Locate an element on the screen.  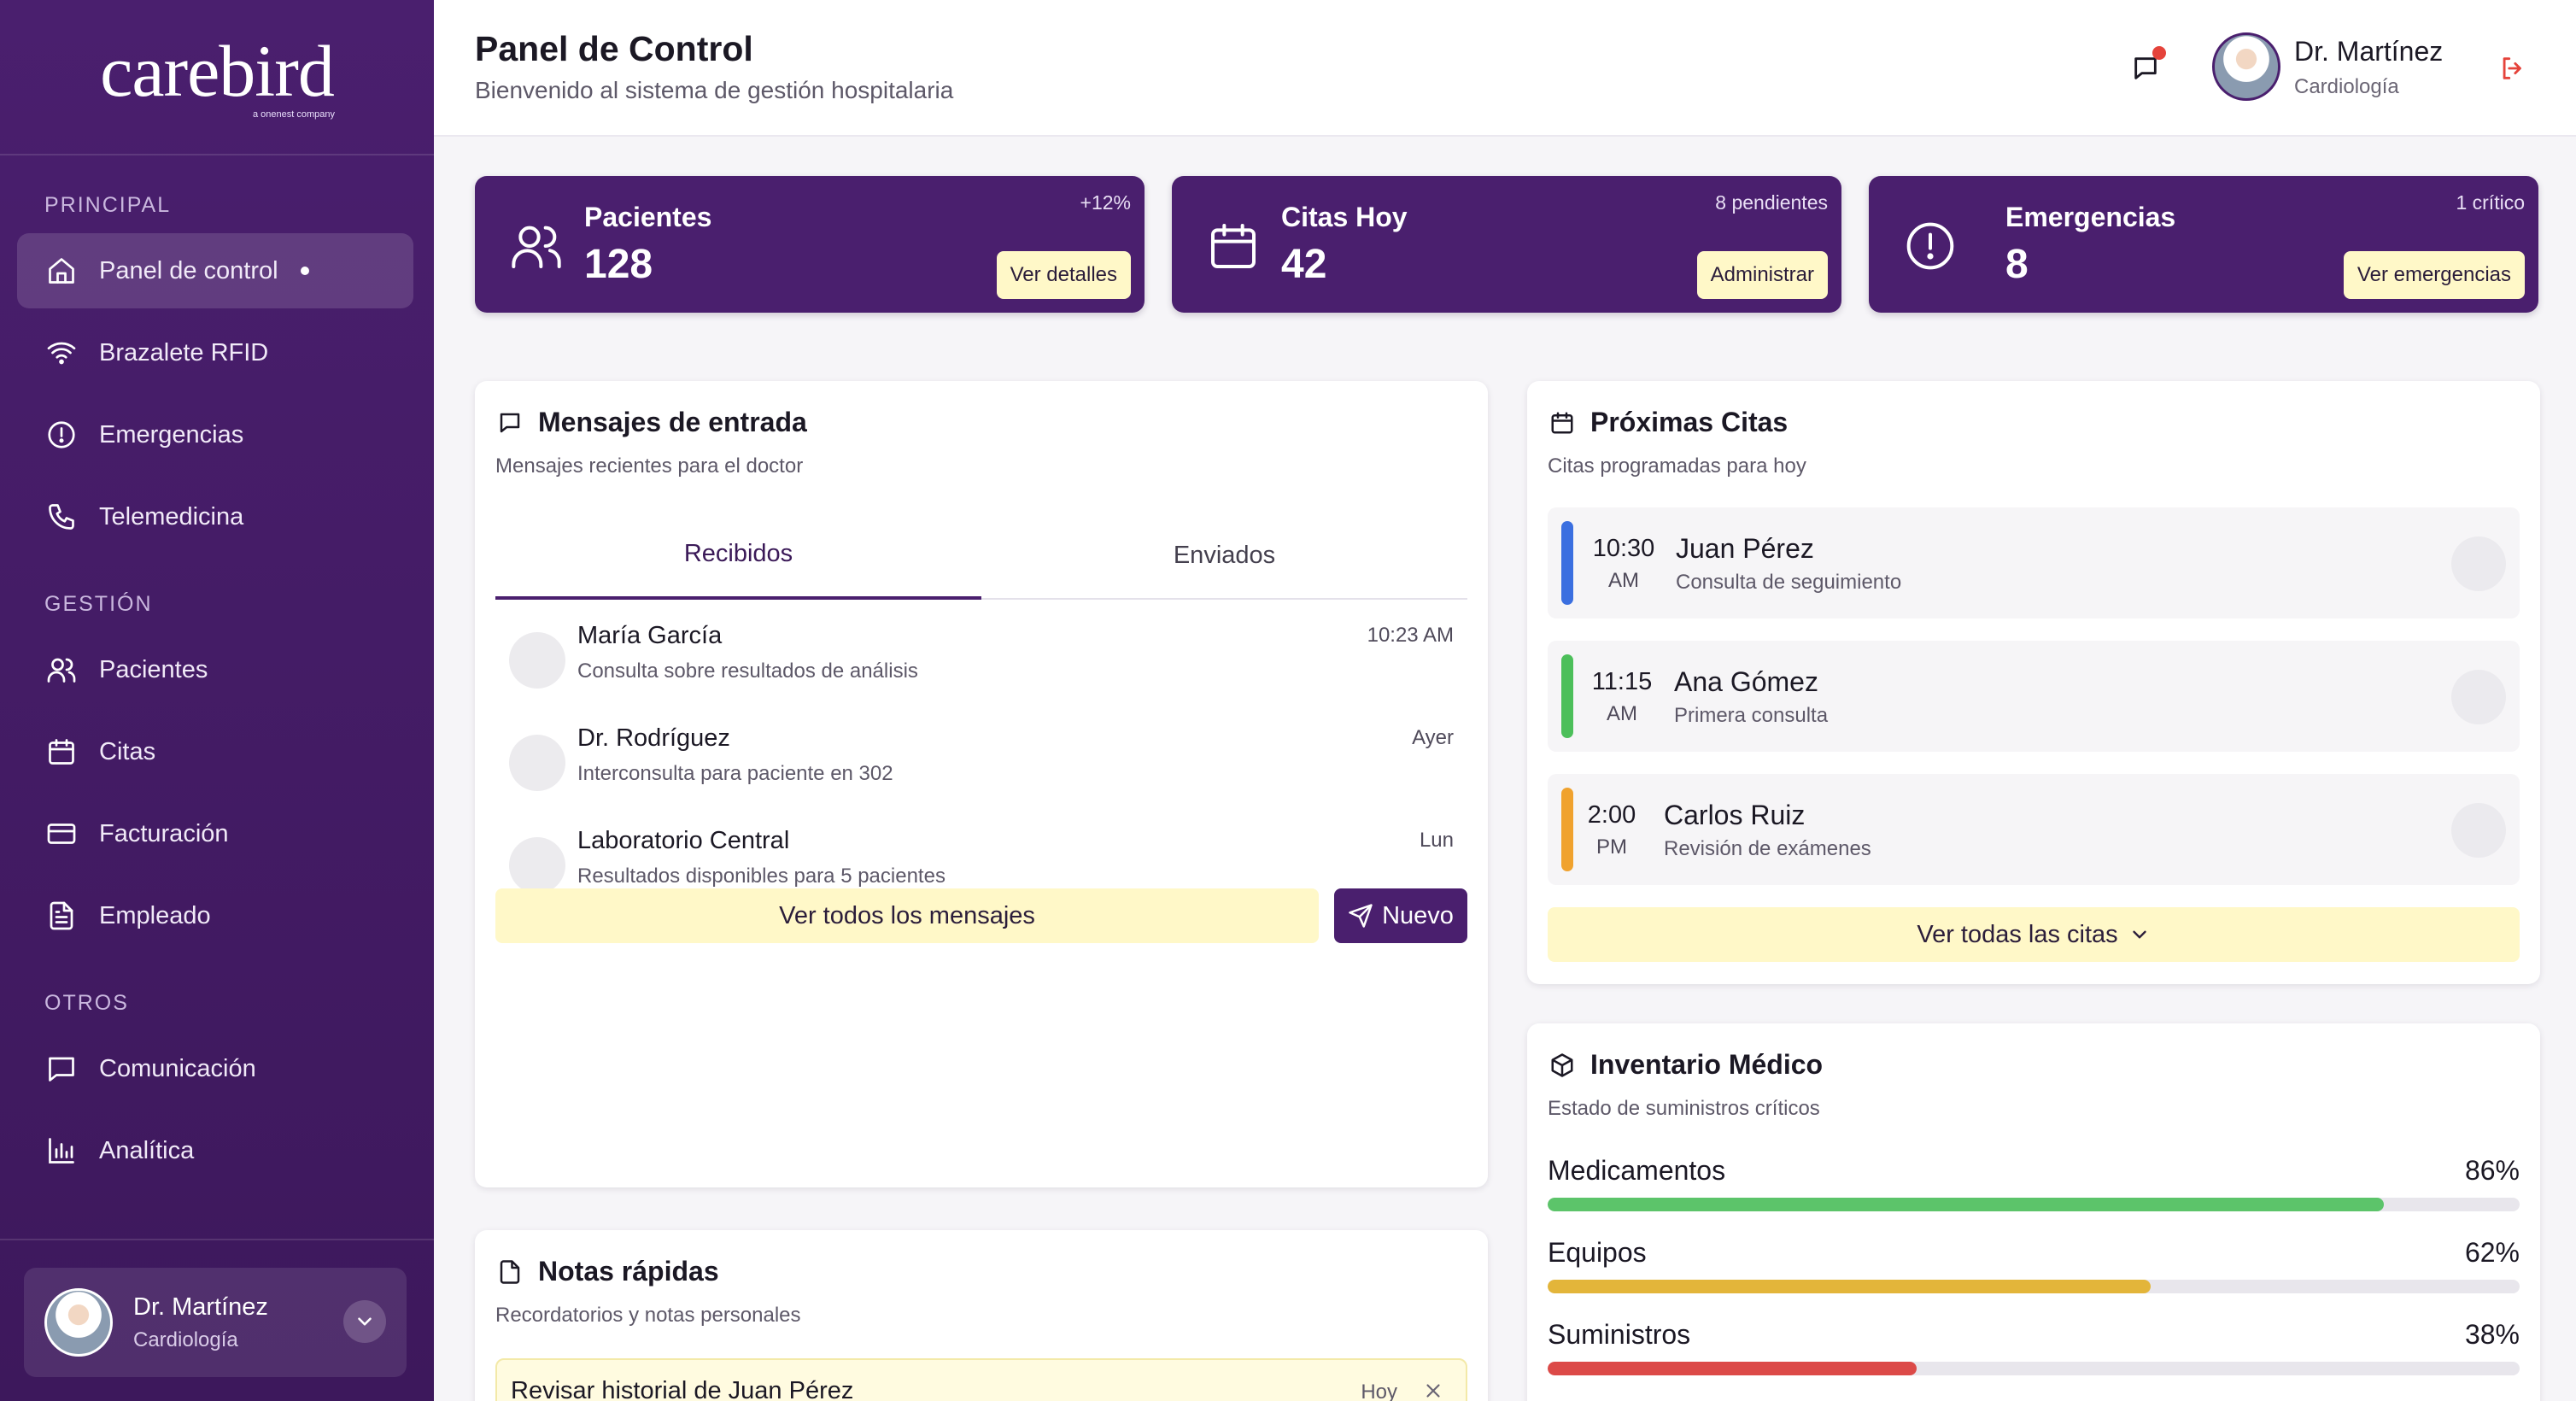
sidebar-item-empleado: Empleado is located at coordinates (215, 915).